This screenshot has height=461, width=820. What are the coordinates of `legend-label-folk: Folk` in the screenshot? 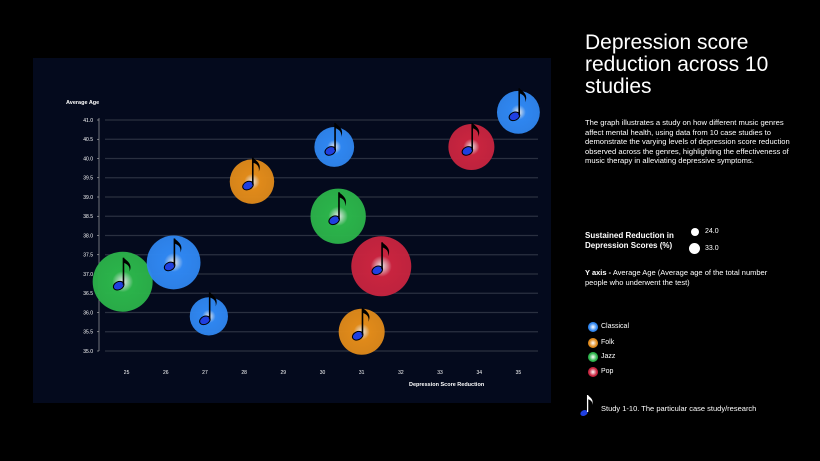 It's located at (608, 342).